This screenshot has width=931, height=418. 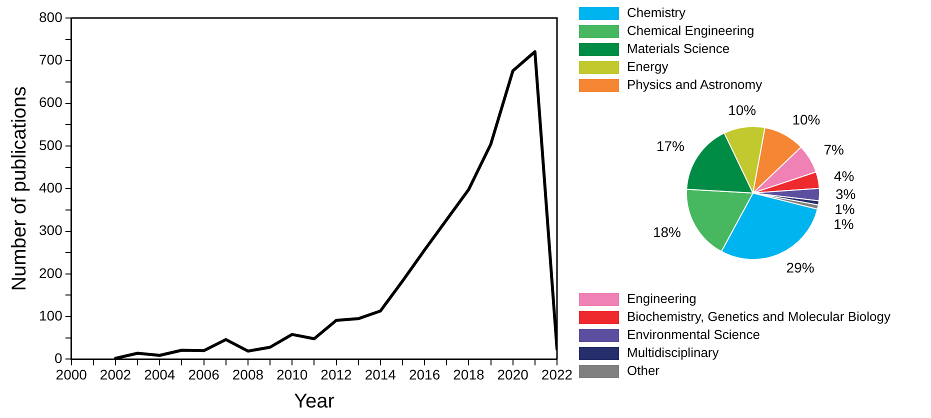 What do you see at coordinates (72, 374) in the screenshot?
I see `x-tick-label: 2000` at bounding box center [72, 374].